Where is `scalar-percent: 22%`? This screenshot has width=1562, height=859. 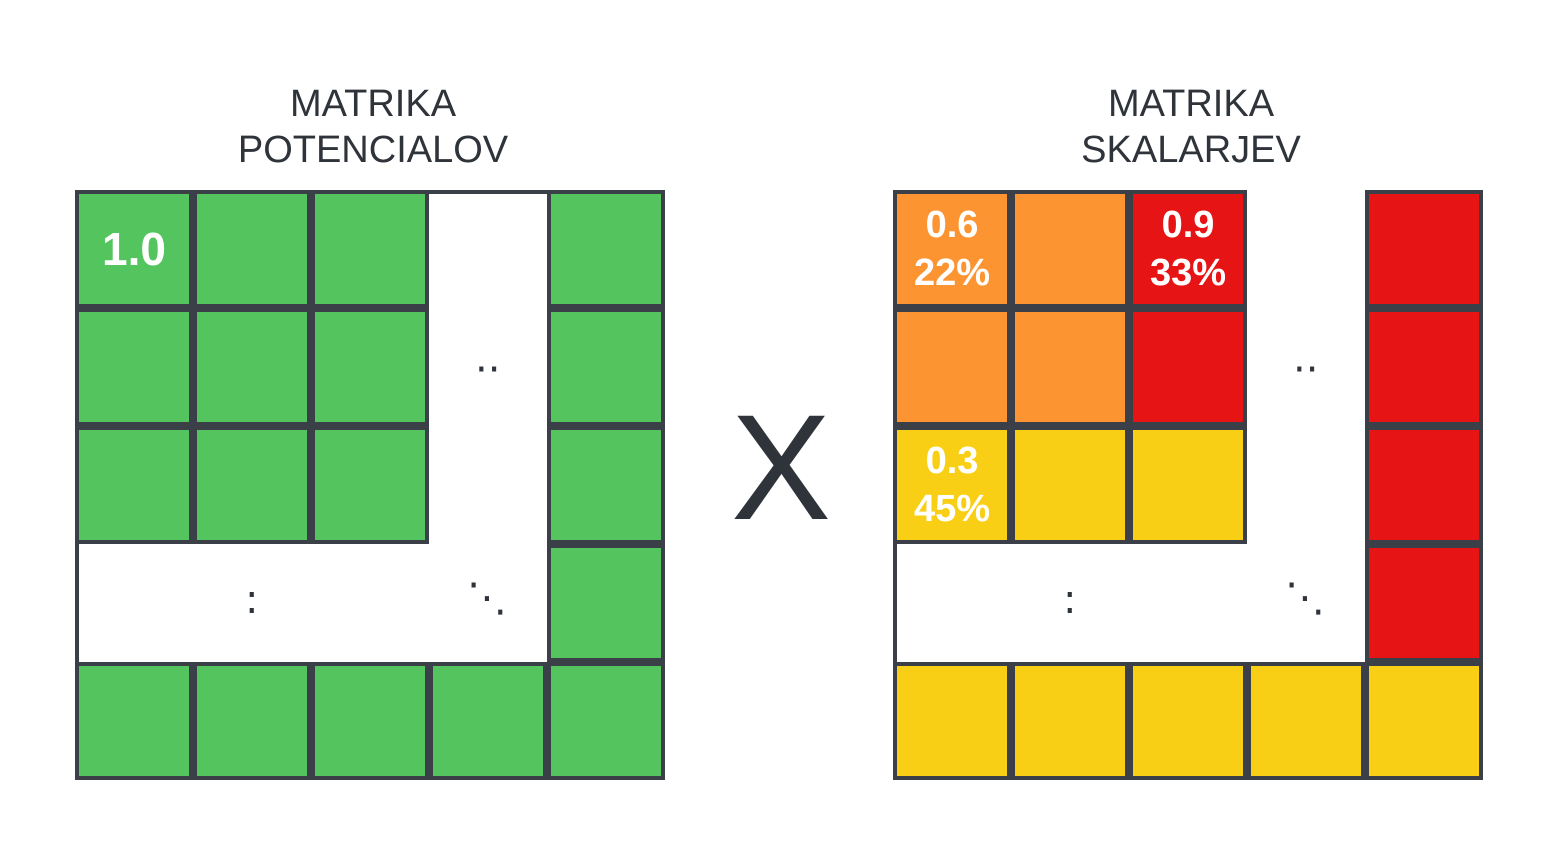
scalar-percent: 22% is located at coordinates (952, 273).